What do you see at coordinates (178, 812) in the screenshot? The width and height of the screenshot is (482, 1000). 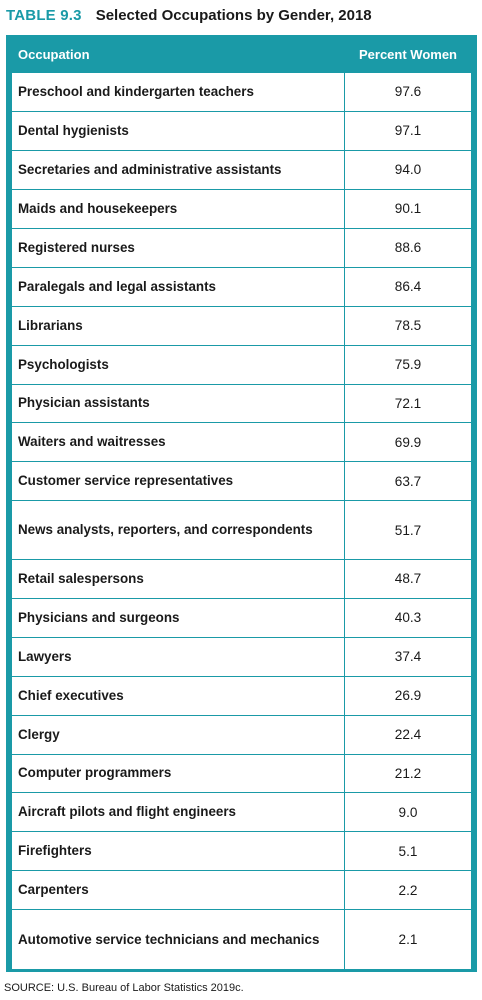 I see `occupation-cell: Aircraft pilots and flight engineers` at bounding box center [178, 812].